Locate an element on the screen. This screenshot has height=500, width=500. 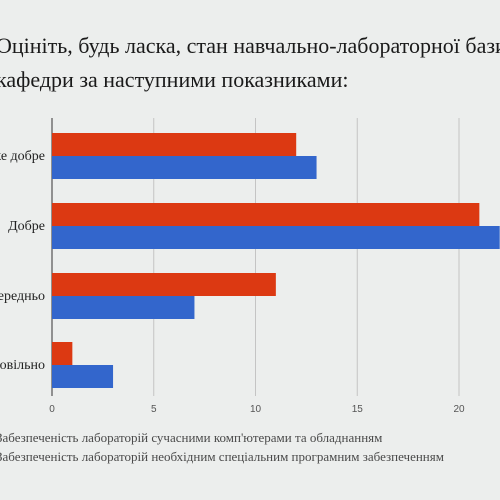
category-label: Незадовільно is located at coordinates (22, 365).